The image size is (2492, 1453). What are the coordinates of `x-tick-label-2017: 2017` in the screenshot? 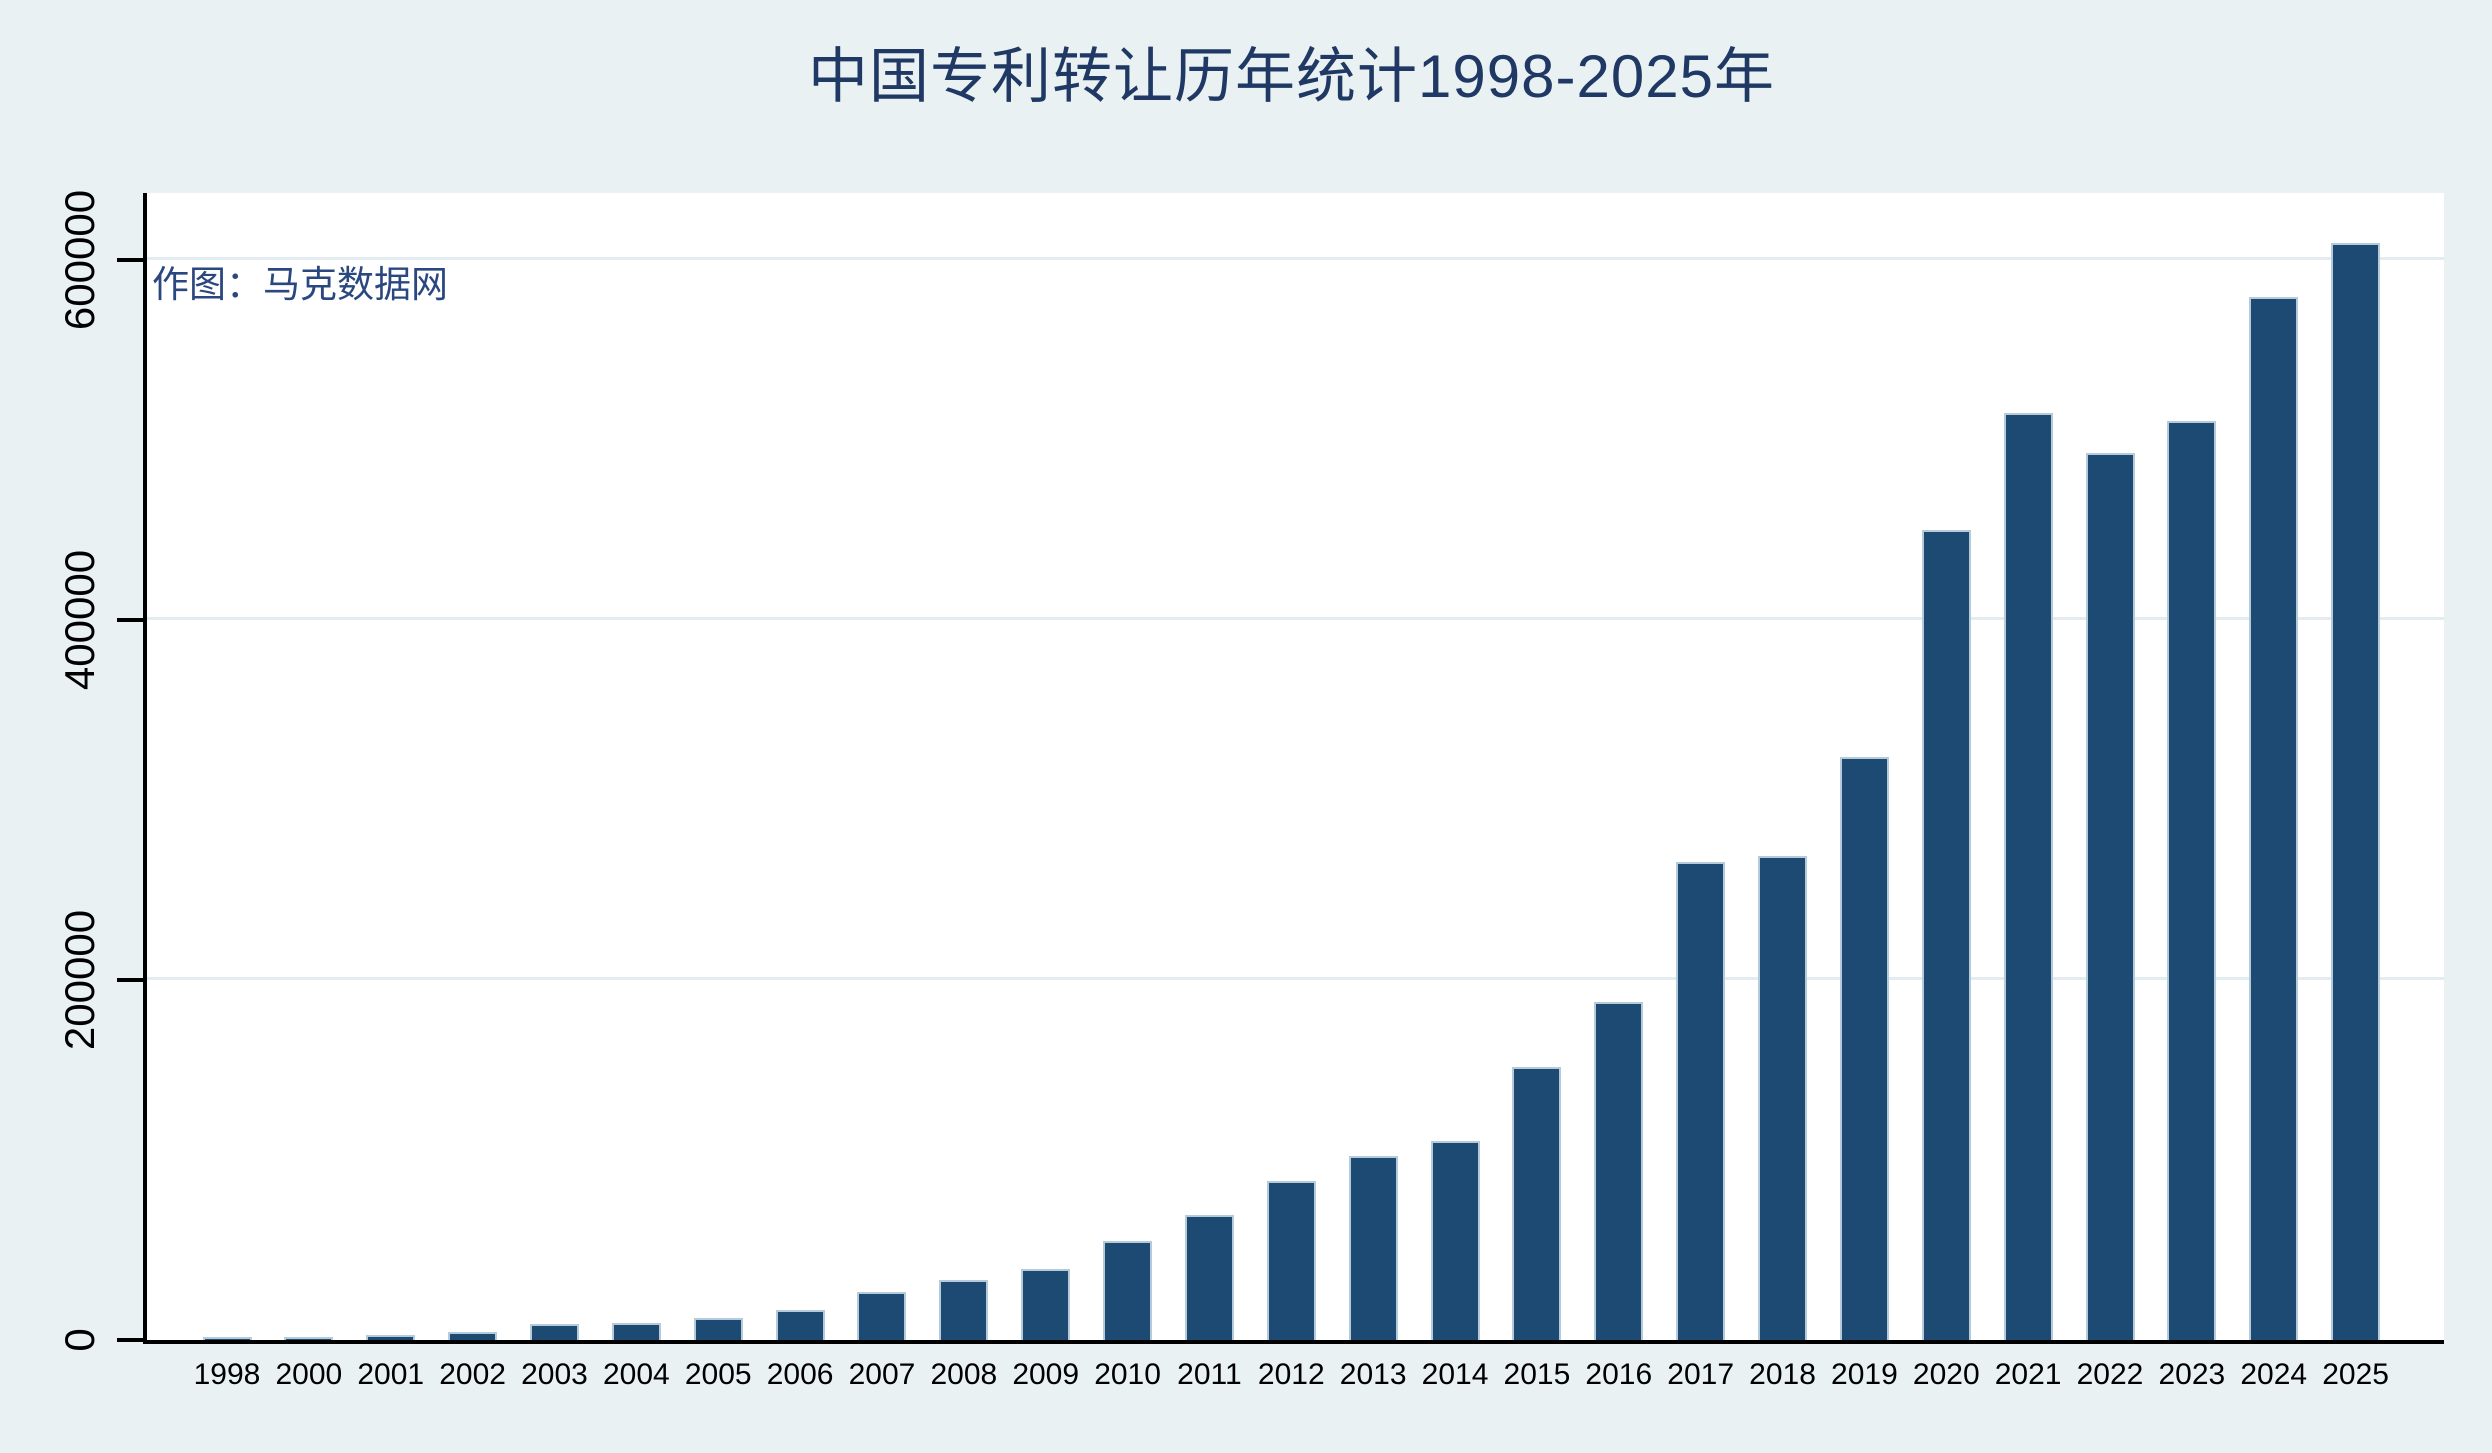 It's located at (1701, 1374).